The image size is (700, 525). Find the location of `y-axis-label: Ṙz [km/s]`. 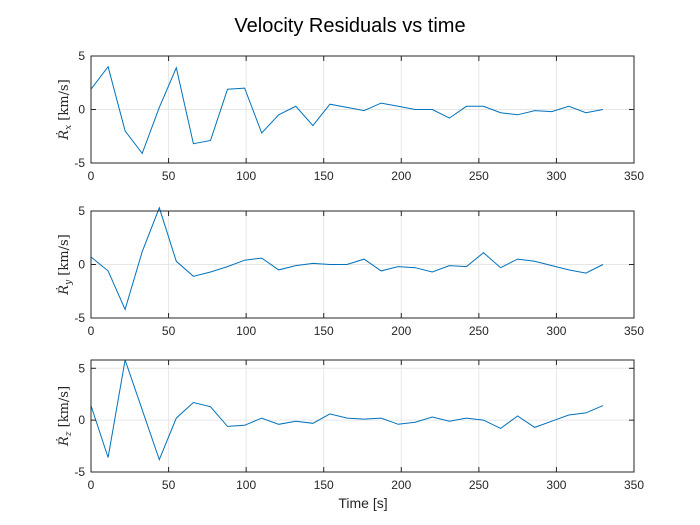

y-axis-label: Ṙz [km/s] is located at coordinates (64, 416).